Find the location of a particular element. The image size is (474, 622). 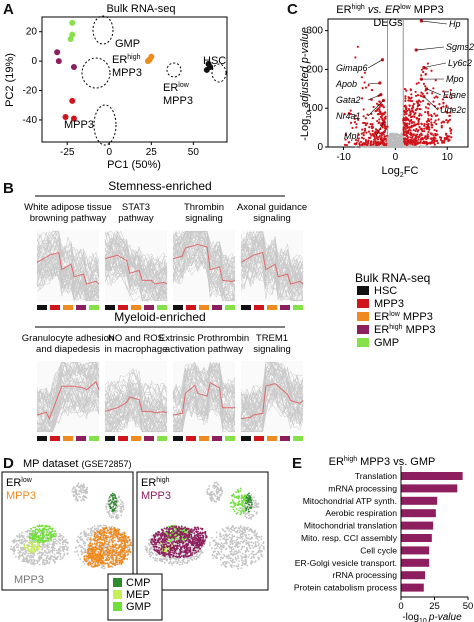

panel-a-xtick-label: -25 is located at coordinates (67, 152).